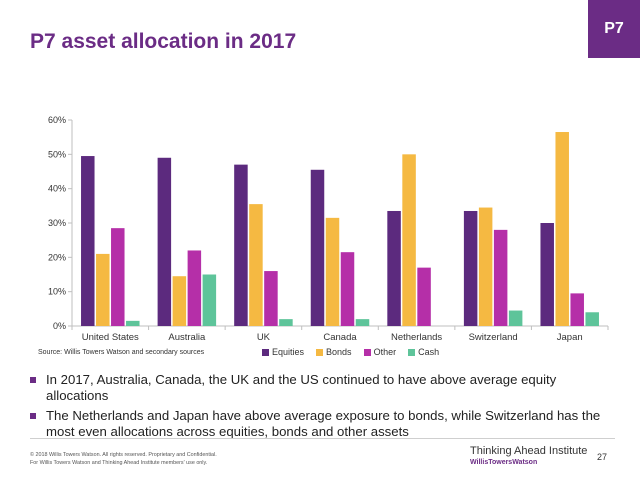 Image resolution: width=640 pixels, height=478 pixels. Describe the element at coordinates (614, 29) in the screenshot. I see `slide-badge: P7` at that location.